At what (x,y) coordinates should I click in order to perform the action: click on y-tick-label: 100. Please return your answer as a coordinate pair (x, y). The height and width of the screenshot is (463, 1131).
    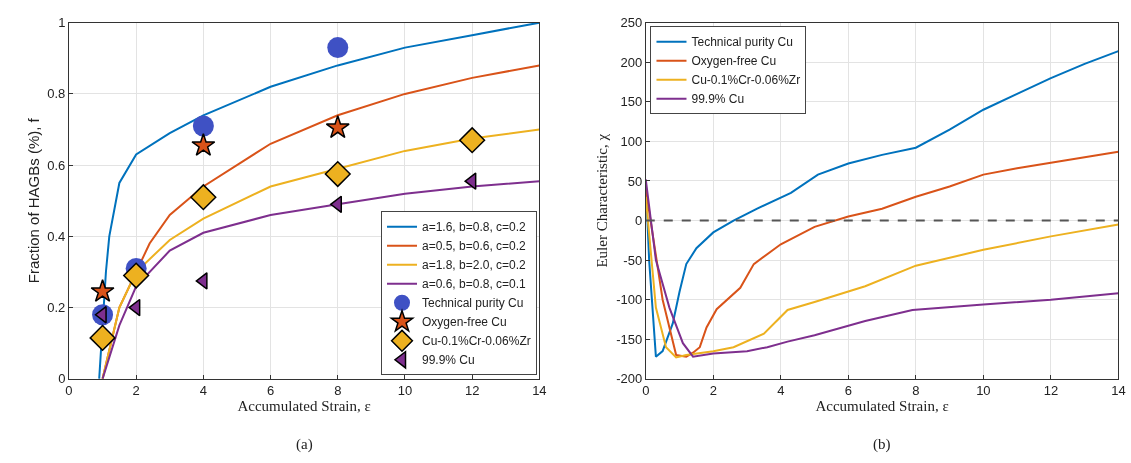
    Looking at the image, I should click on (631, 141).